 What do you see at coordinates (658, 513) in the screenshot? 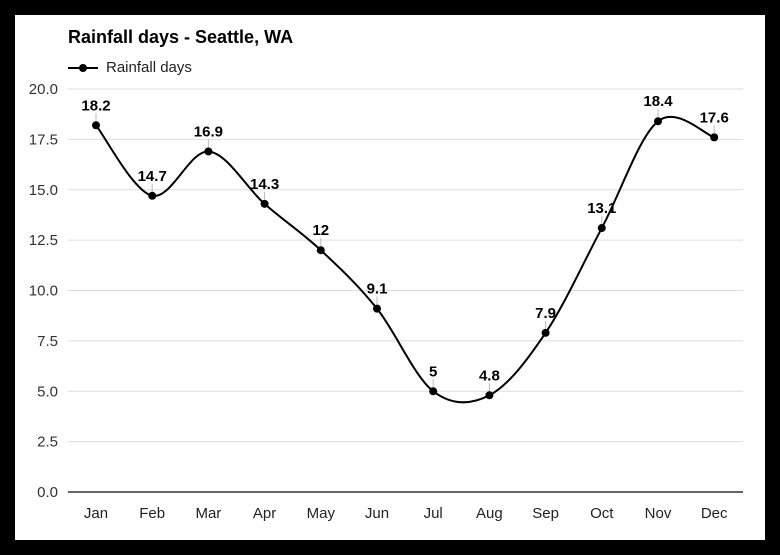
I see `x-tick-label: Nov` at bounding box center [658, 513].